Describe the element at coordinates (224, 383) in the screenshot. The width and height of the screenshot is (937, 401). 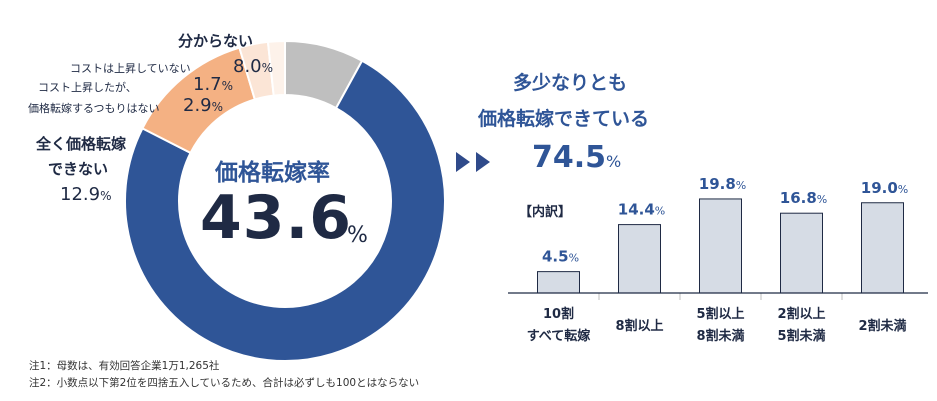
I see `note-2: 注2：小数点以下第2位を四捨五入しているため、合計は必ずしも100とはならない` at that location.